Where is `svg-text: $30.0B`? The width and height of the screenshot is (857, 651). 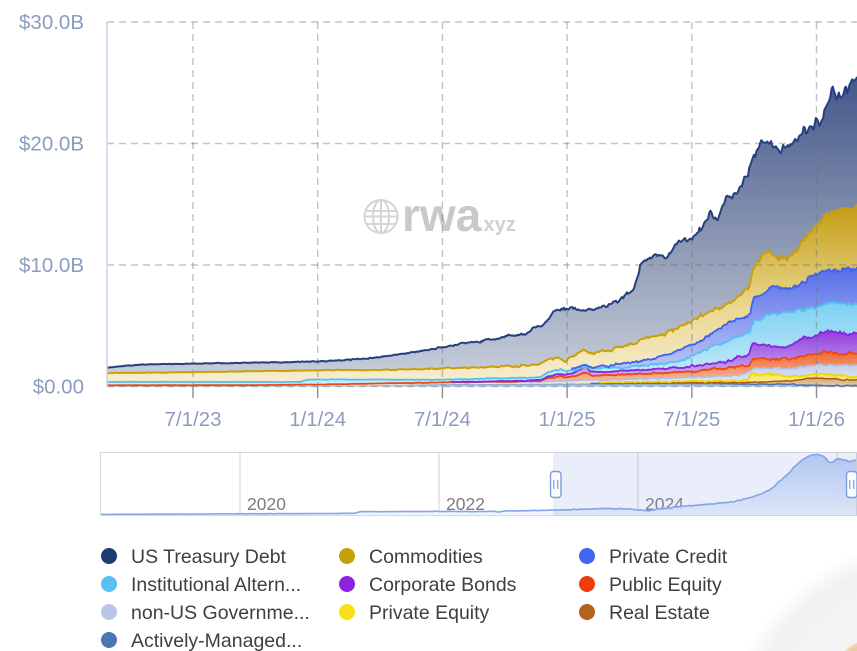 svg-text: $30.0B is located at coordinates (51, 22).